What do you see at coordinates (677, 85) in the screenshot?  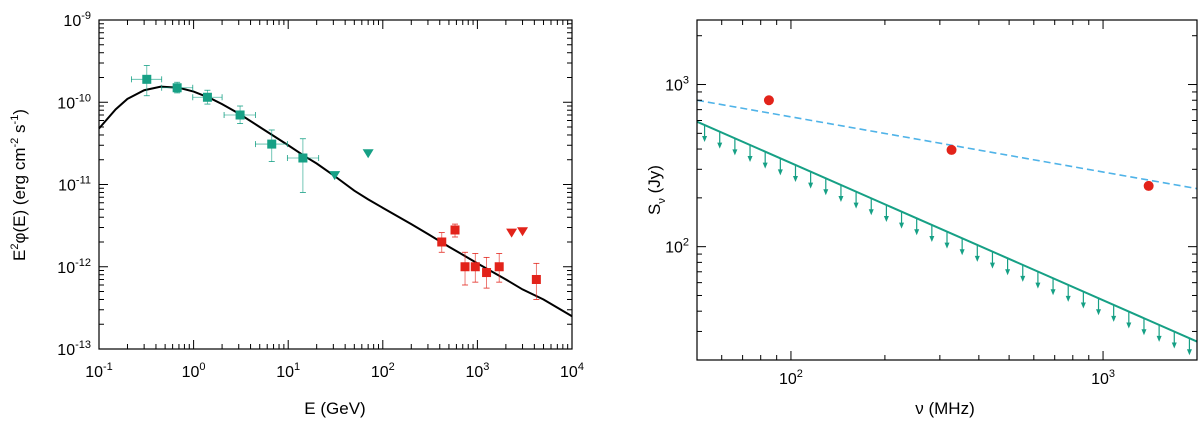 I see `right-y-tick-label: 10³` at bounding box center [677, 85].